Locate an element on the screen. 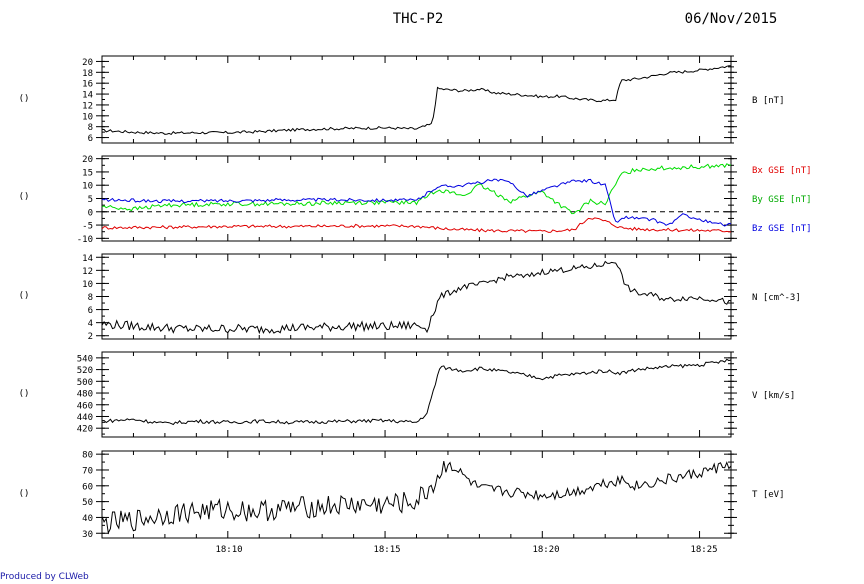  y-tick-label: 520 is located at coordinates (85, 371).